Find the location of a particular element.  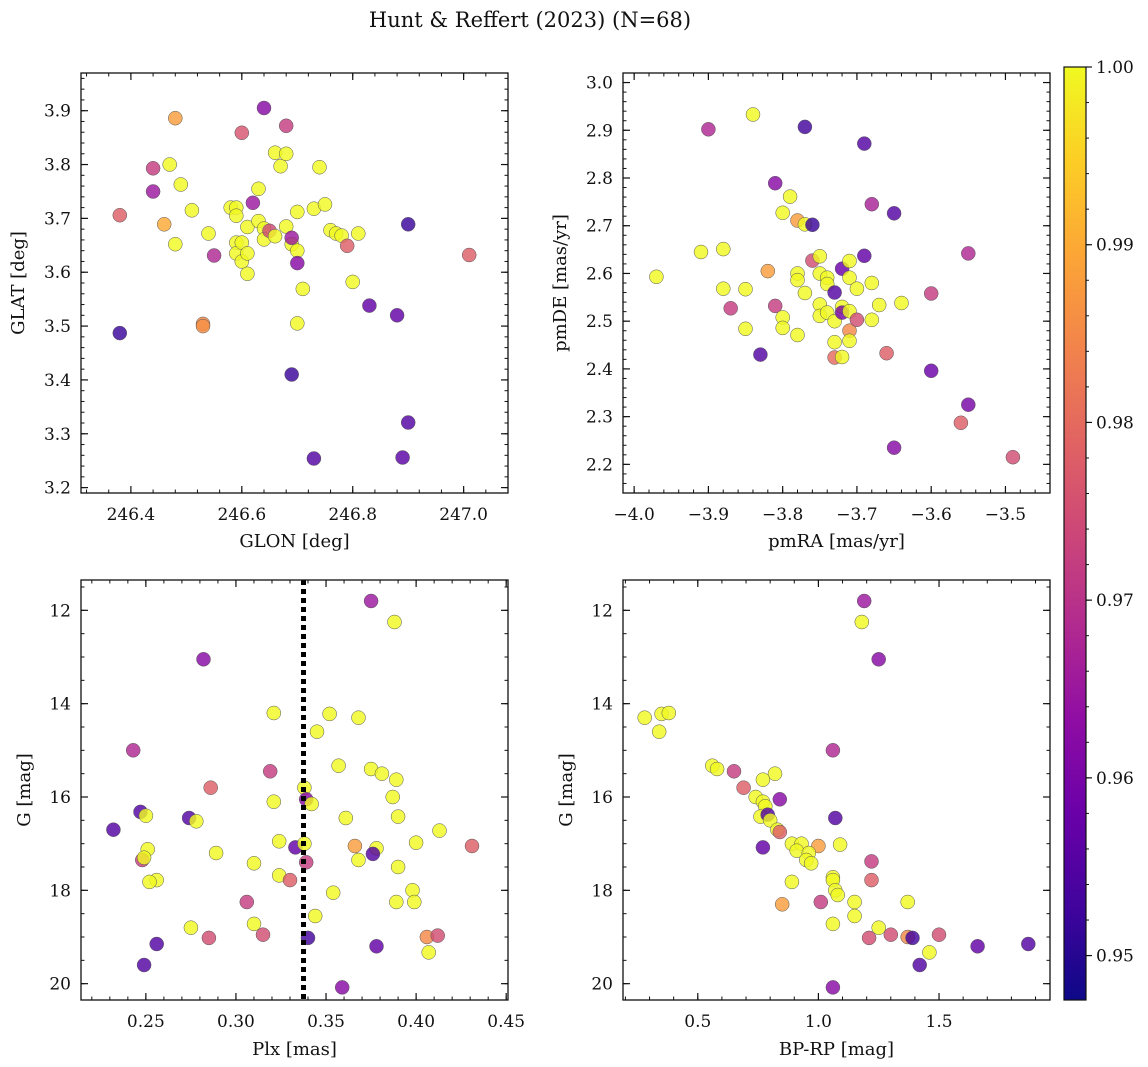

y-tick-label: 2.2 is located at coordinates (599, 465).